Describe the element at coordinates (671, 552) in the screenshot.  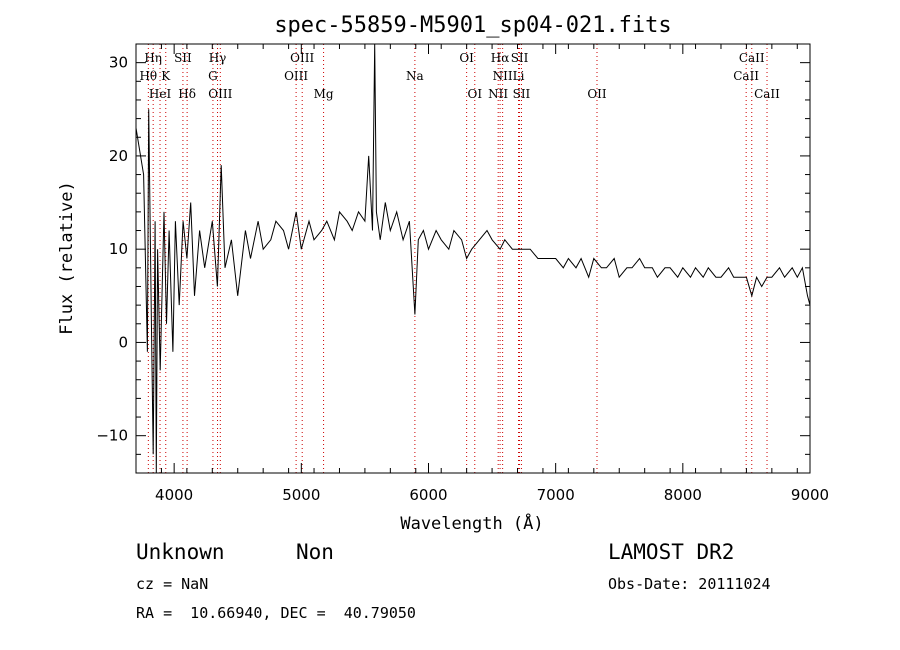
I see `survey-name: LAMOST DR2` at that location.